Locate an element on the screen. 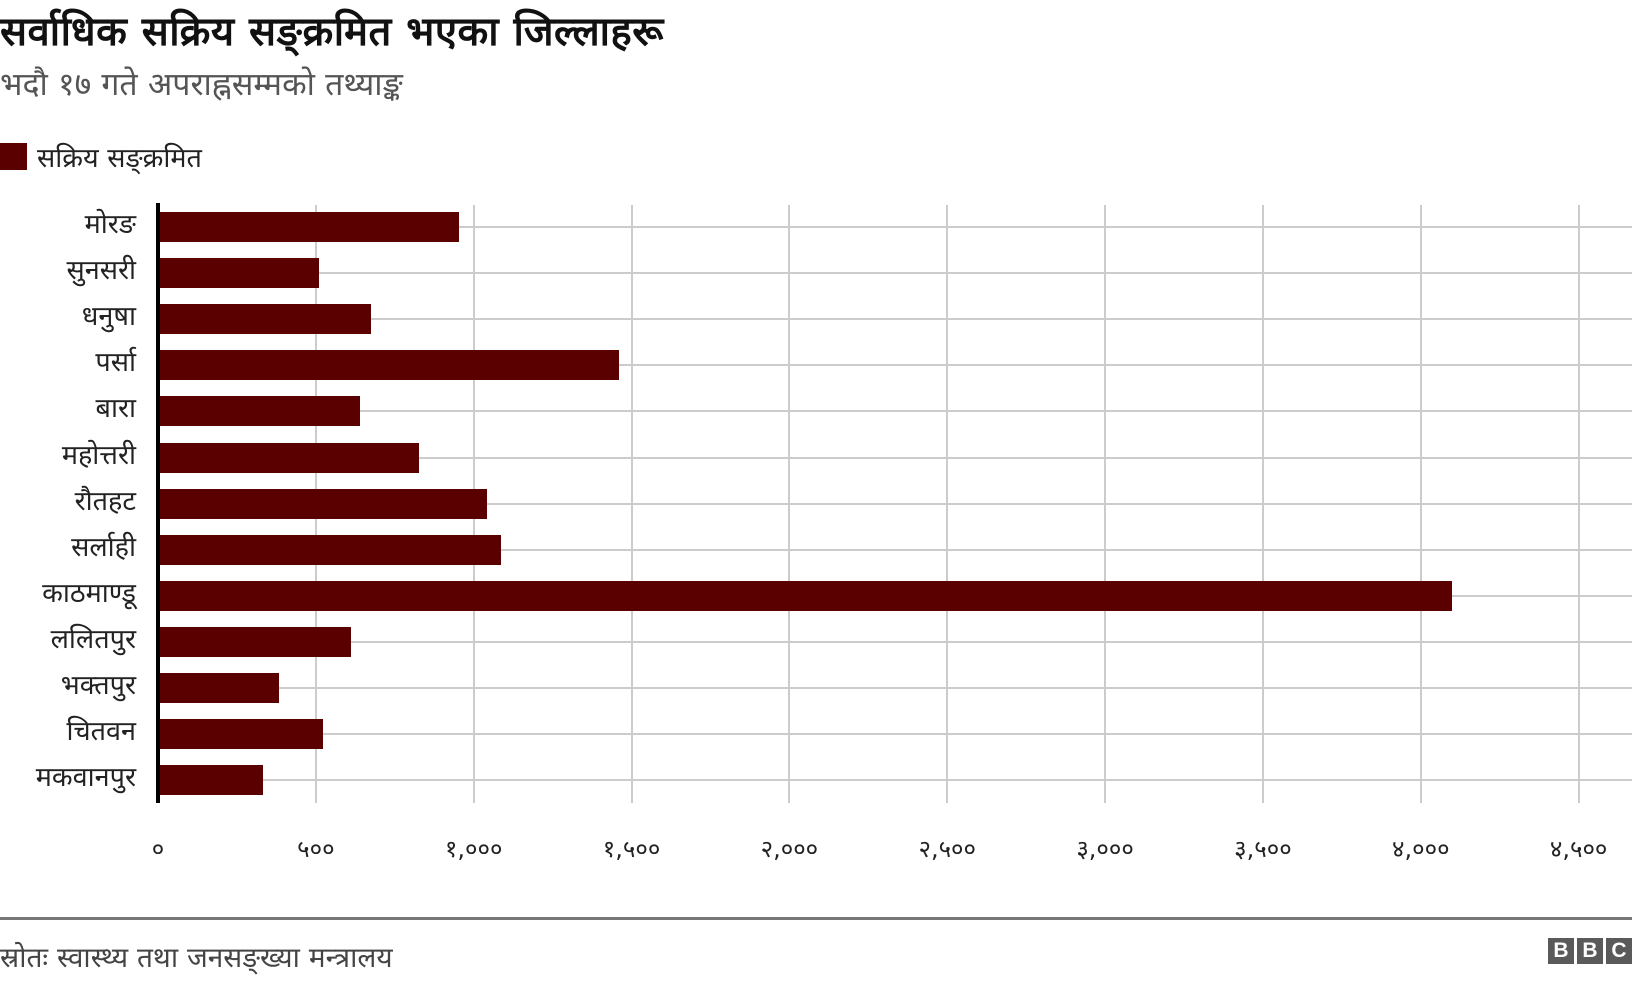 This screenshot has height=986, width=1632. y-axis-category-label: सर्लाही is located at coordinates (103, 547).